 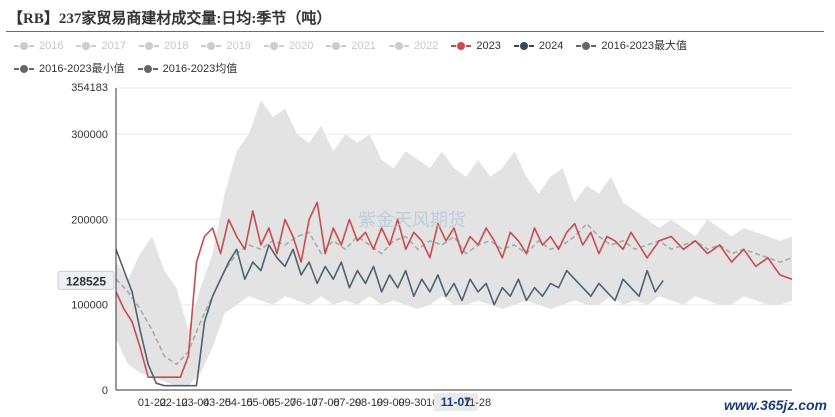 I want to click on legend-item-1: 2017, so click(x=101, y=46).